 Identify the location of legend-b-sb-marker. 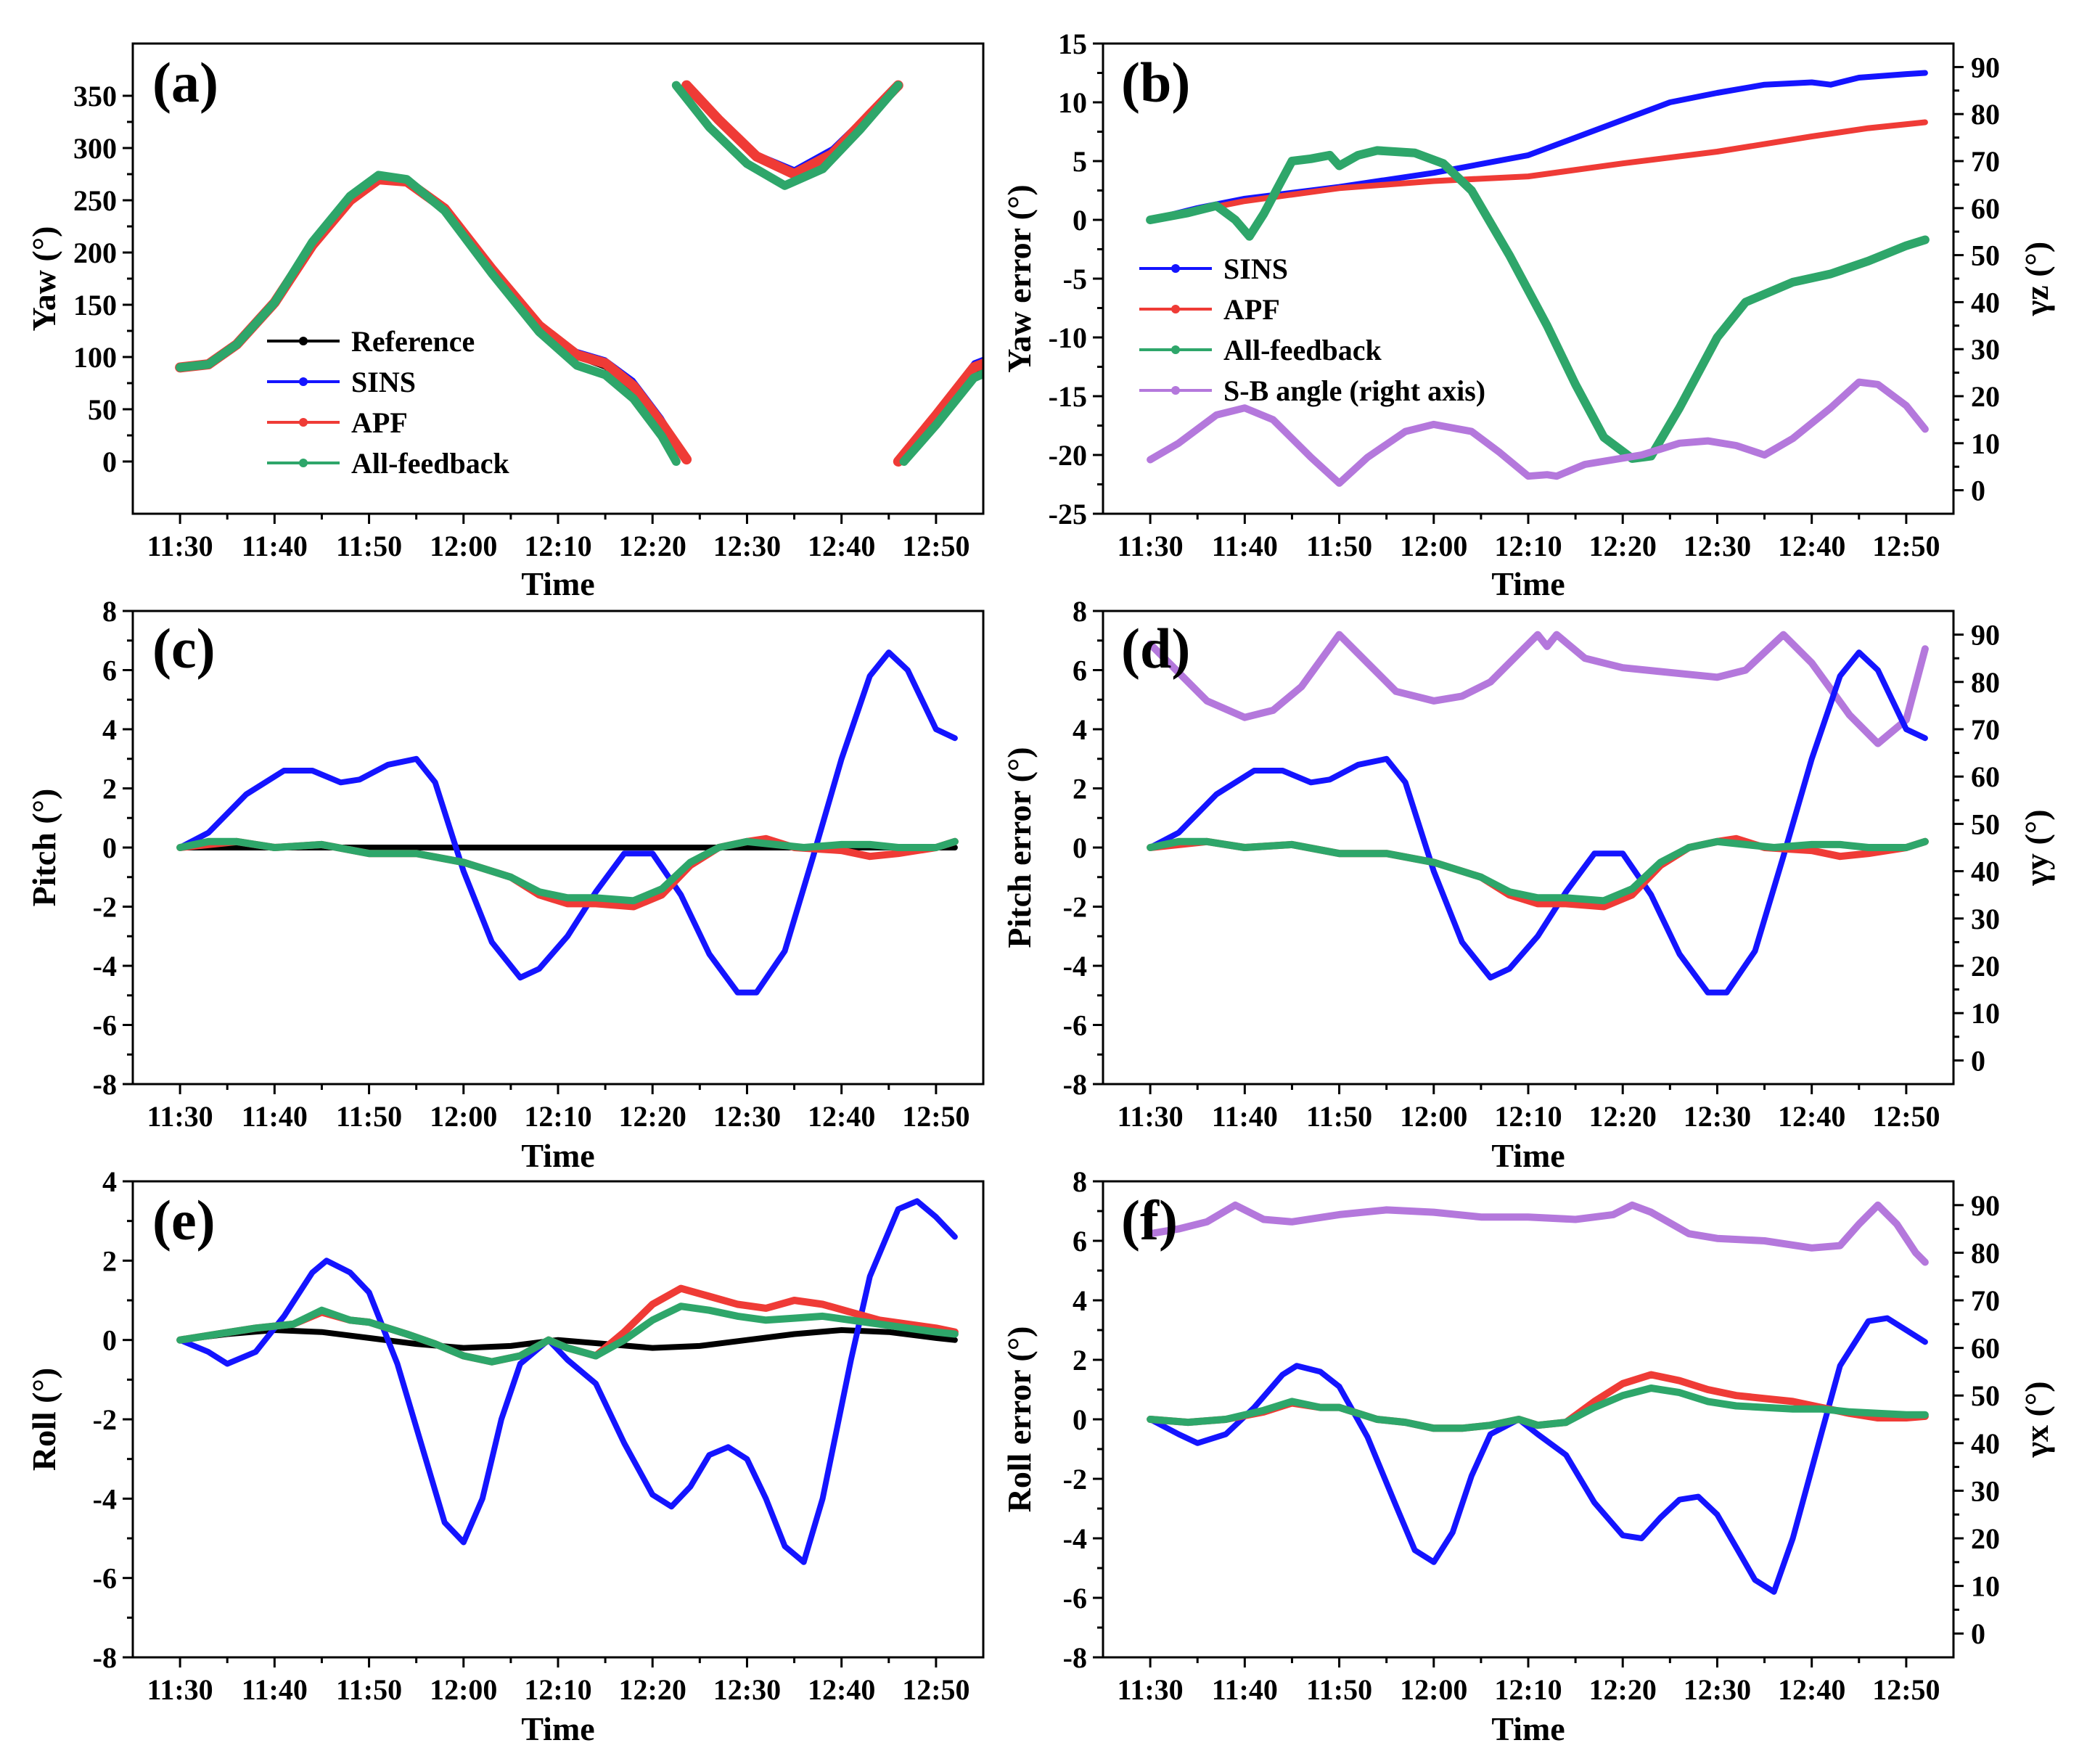
(1175, 390).